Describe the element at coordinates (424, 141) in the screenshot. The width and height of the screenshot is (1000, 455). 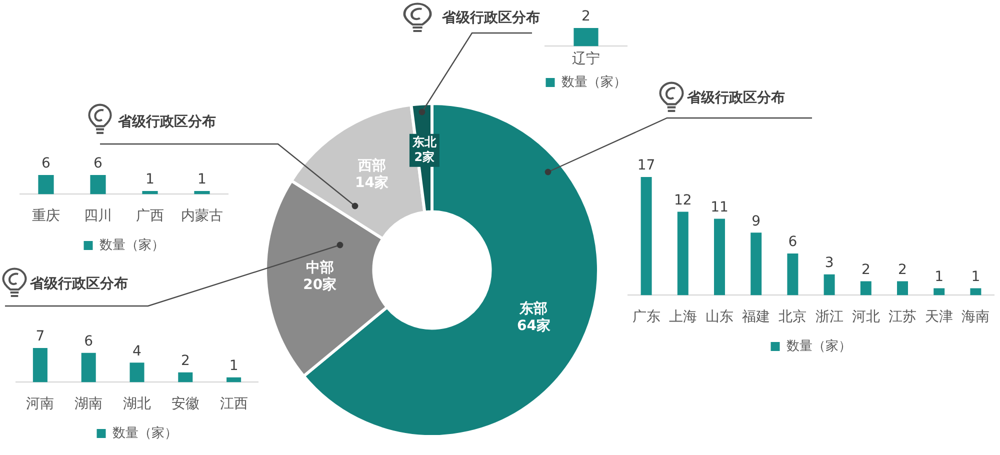
I see `slice-label: 东北` at that location.